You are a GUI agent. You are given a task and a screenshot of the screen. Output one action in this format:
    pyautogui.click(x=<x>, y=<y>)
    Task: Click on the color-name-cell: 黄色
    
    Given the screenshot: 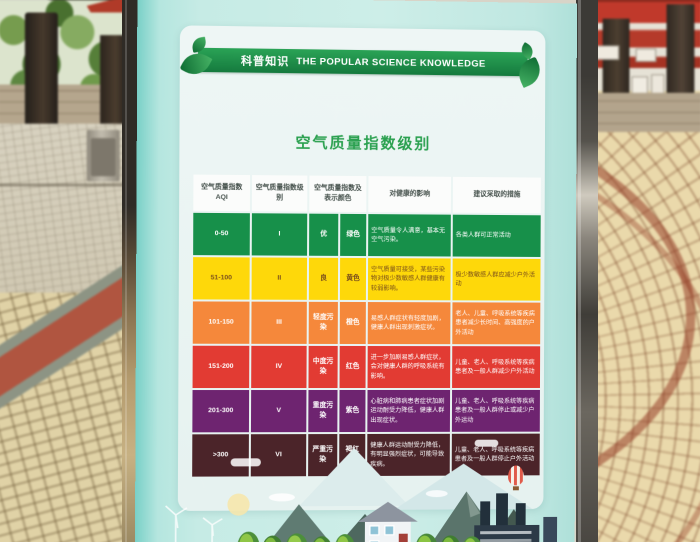 What is the action you would take?
    pyautogui.click(x=353, y=279)
    